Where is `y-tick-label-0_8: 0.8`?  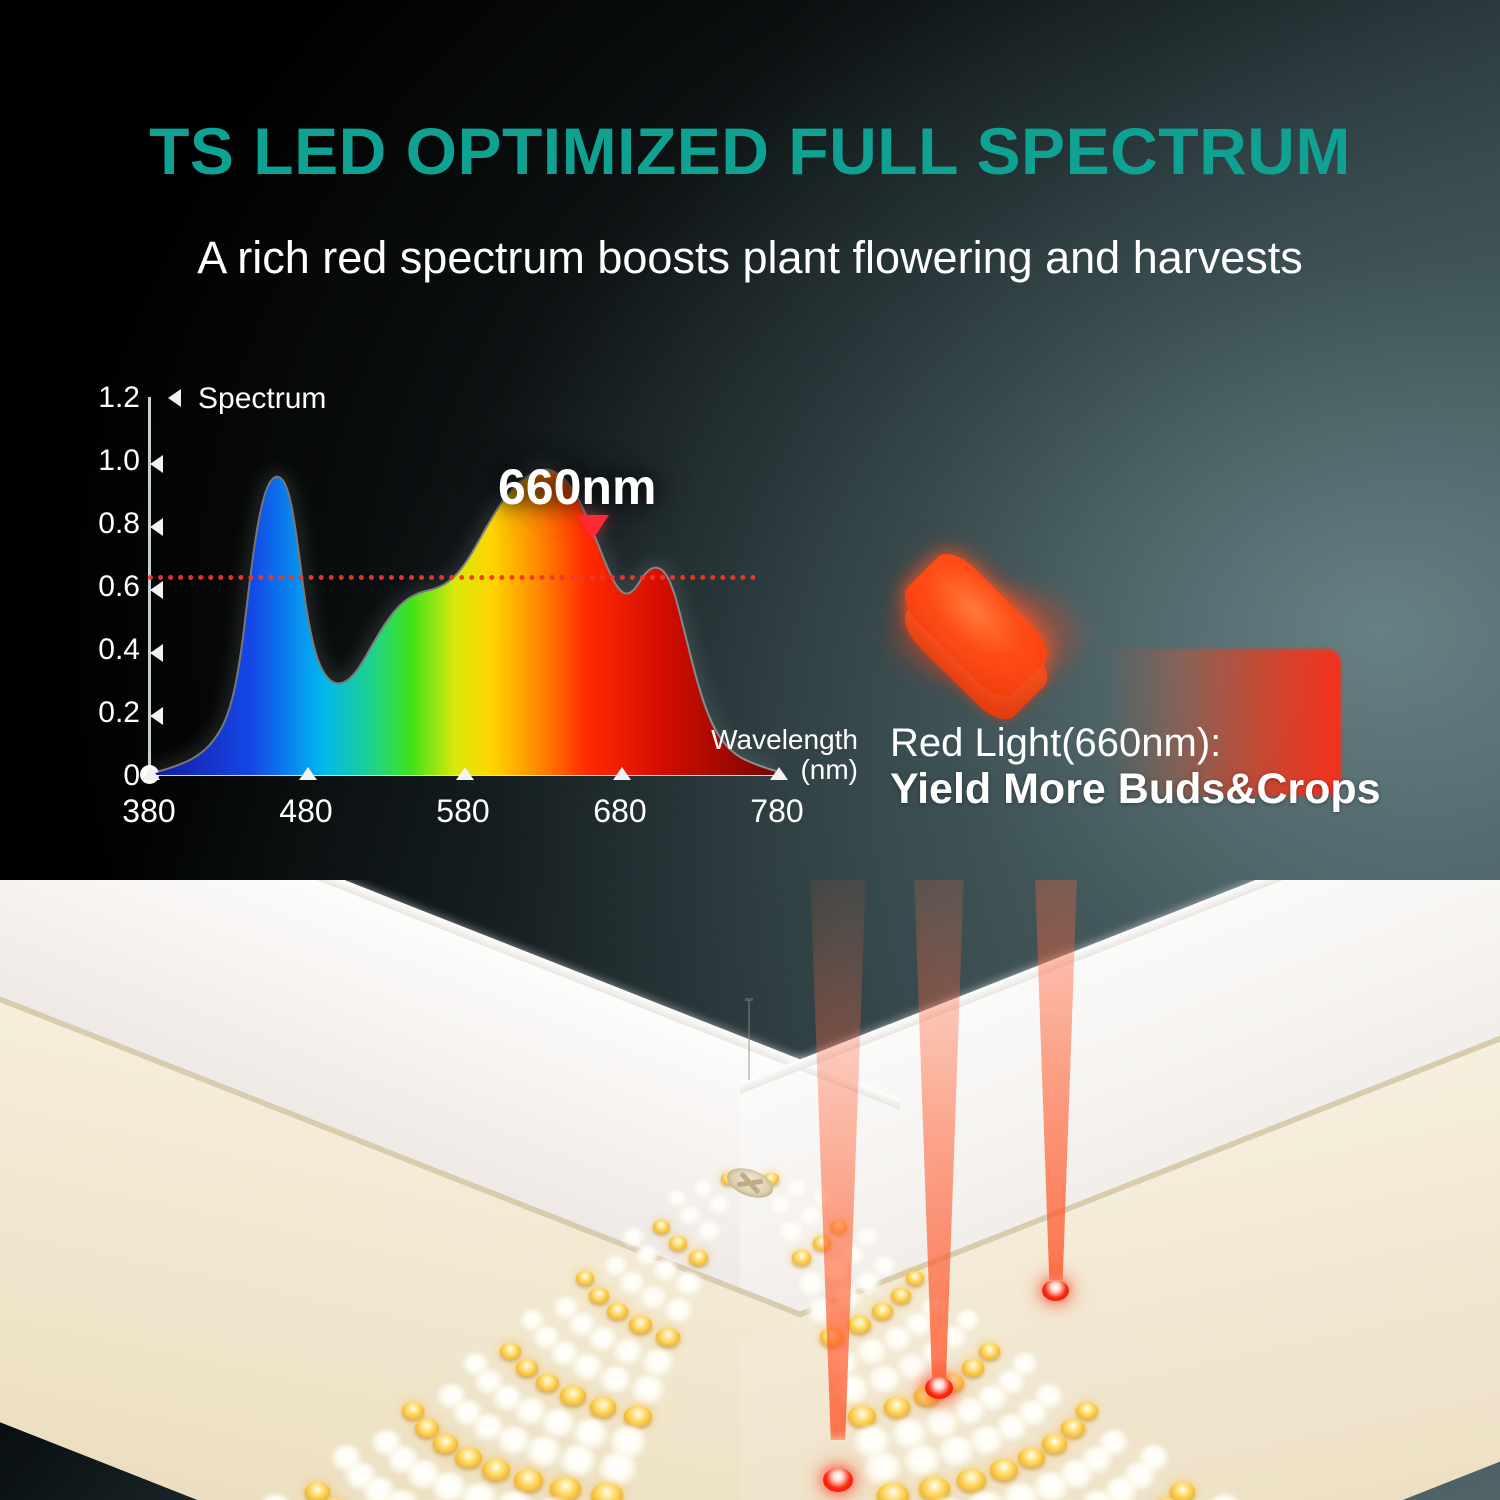
y-tick-label-0_8: 0.8 is located at coordinates (119, 523).